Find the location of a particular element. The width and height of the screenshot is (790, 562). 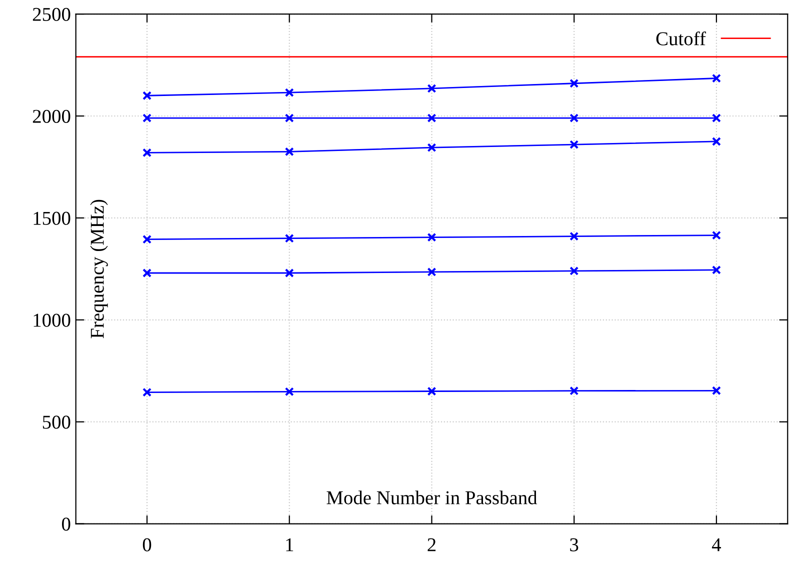

y-tick-label: 500 is located at coordinates (56, 422).